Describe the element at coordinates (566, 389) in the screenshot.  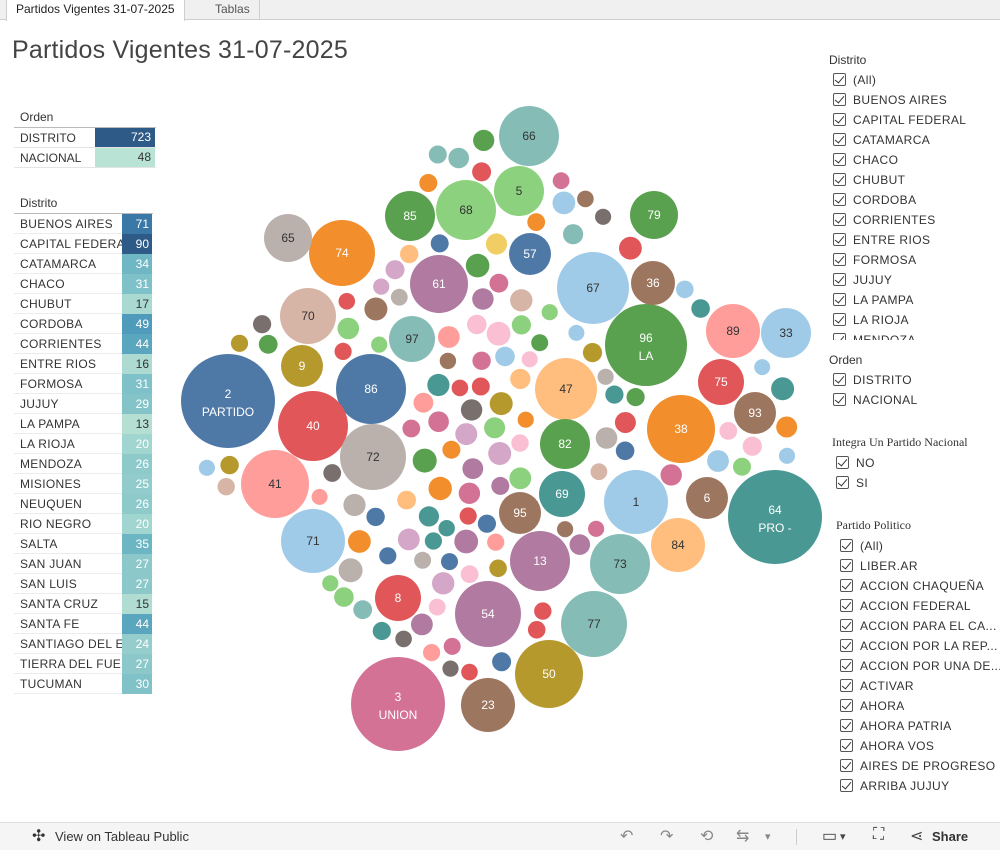
I see `party-bubble-labeled: 47` at that location.